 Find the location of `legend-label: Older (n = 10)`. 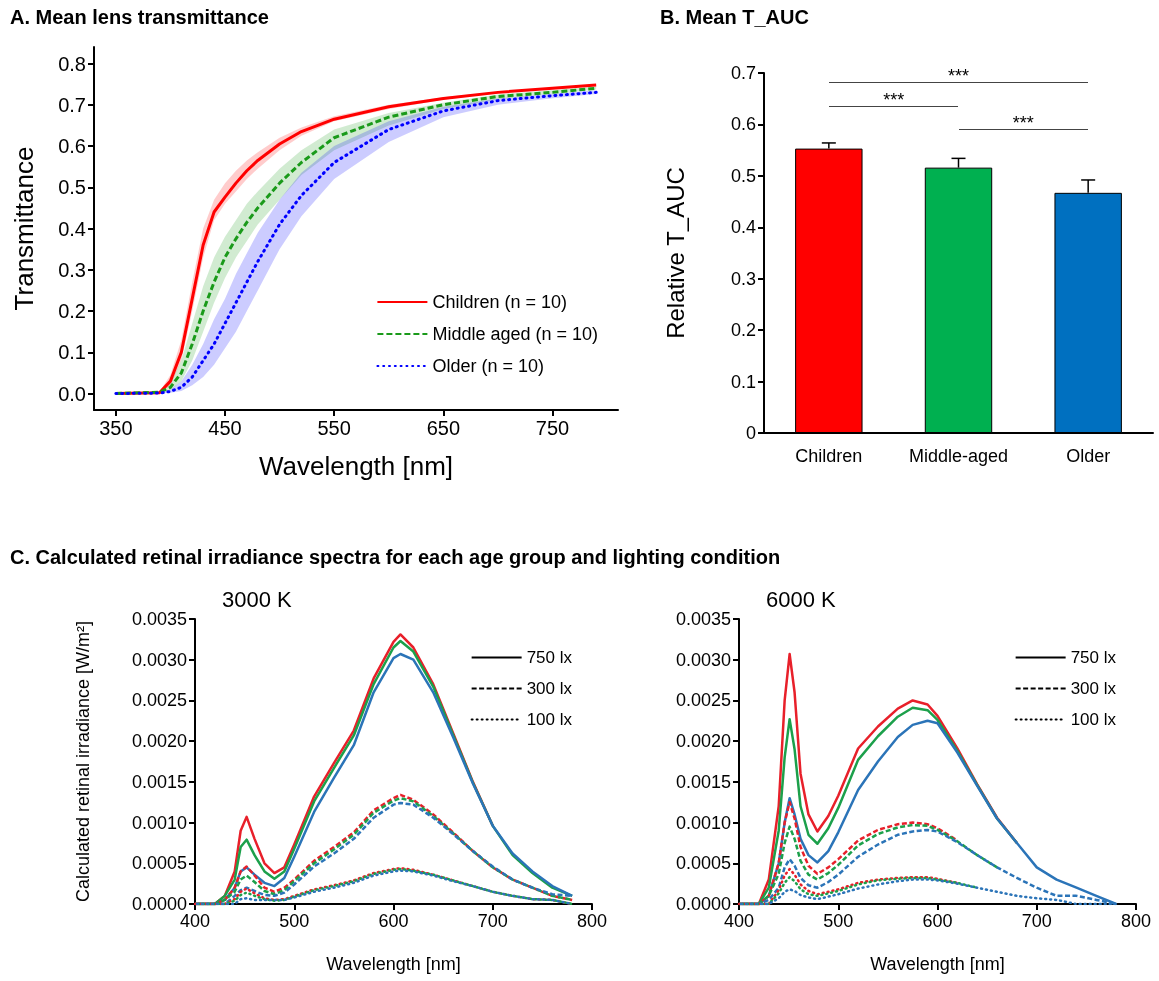

legend-label: Older (n = 10) is located at coordinates (488, 366).